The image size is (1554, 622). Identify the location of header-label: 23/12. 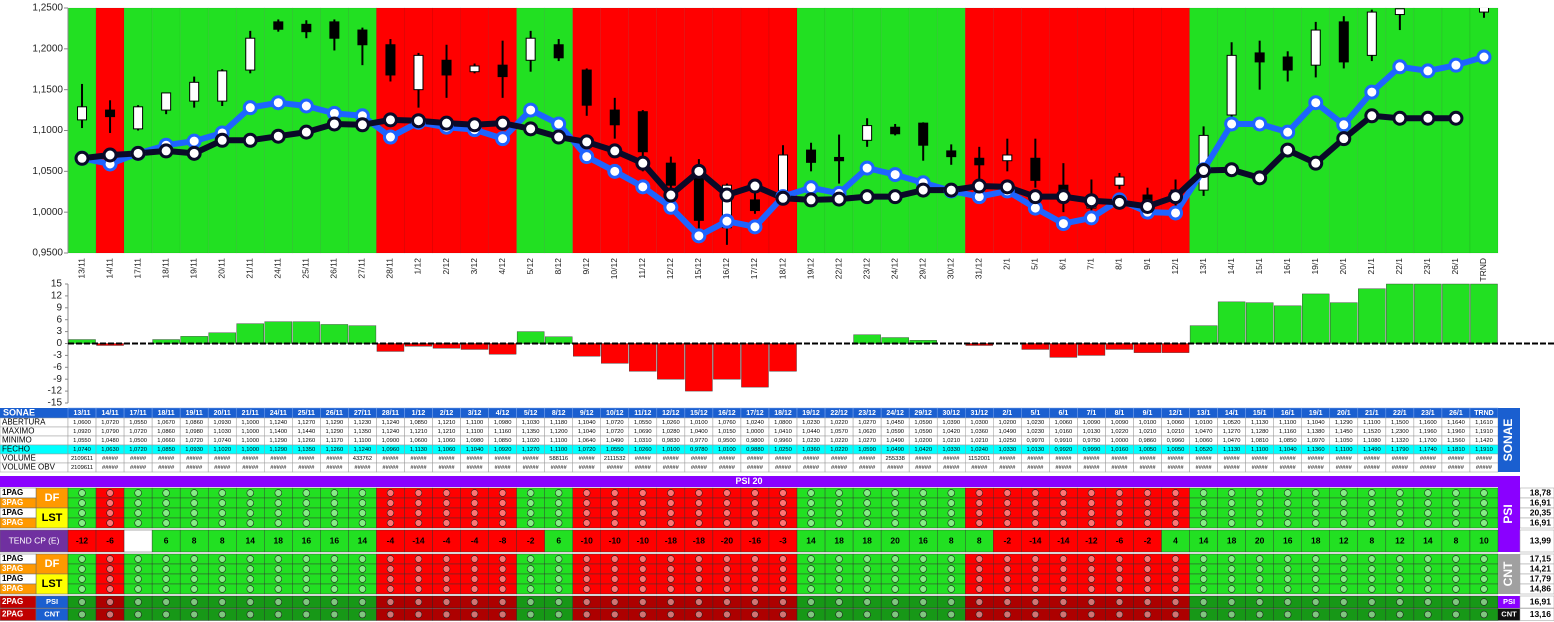
(867, 413).